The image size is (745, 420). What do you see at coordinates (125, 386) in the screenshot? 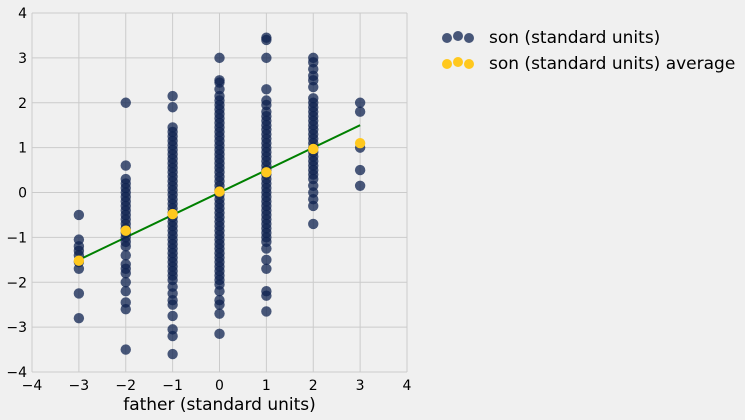
I see `x-tick-label: −2` at bounding box center [125, 386].